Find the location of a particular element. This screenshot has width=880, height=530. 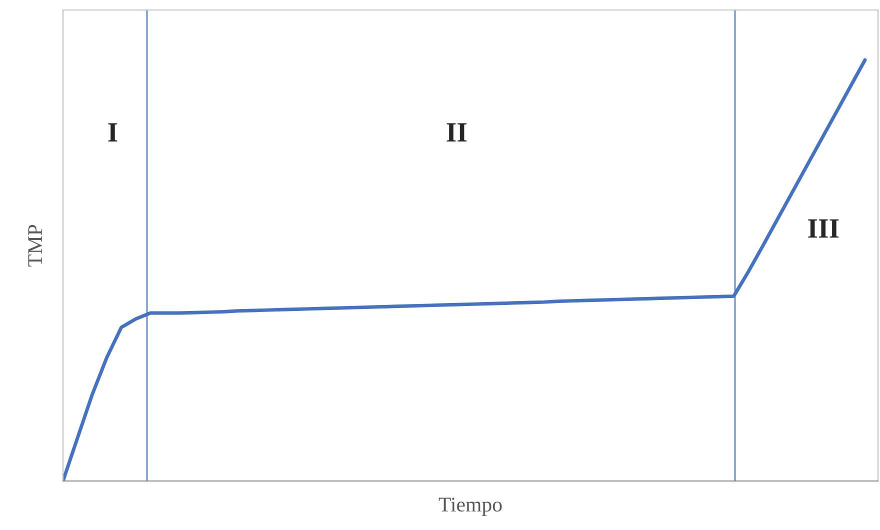

annotation: II is located at coordinates (456, 132).